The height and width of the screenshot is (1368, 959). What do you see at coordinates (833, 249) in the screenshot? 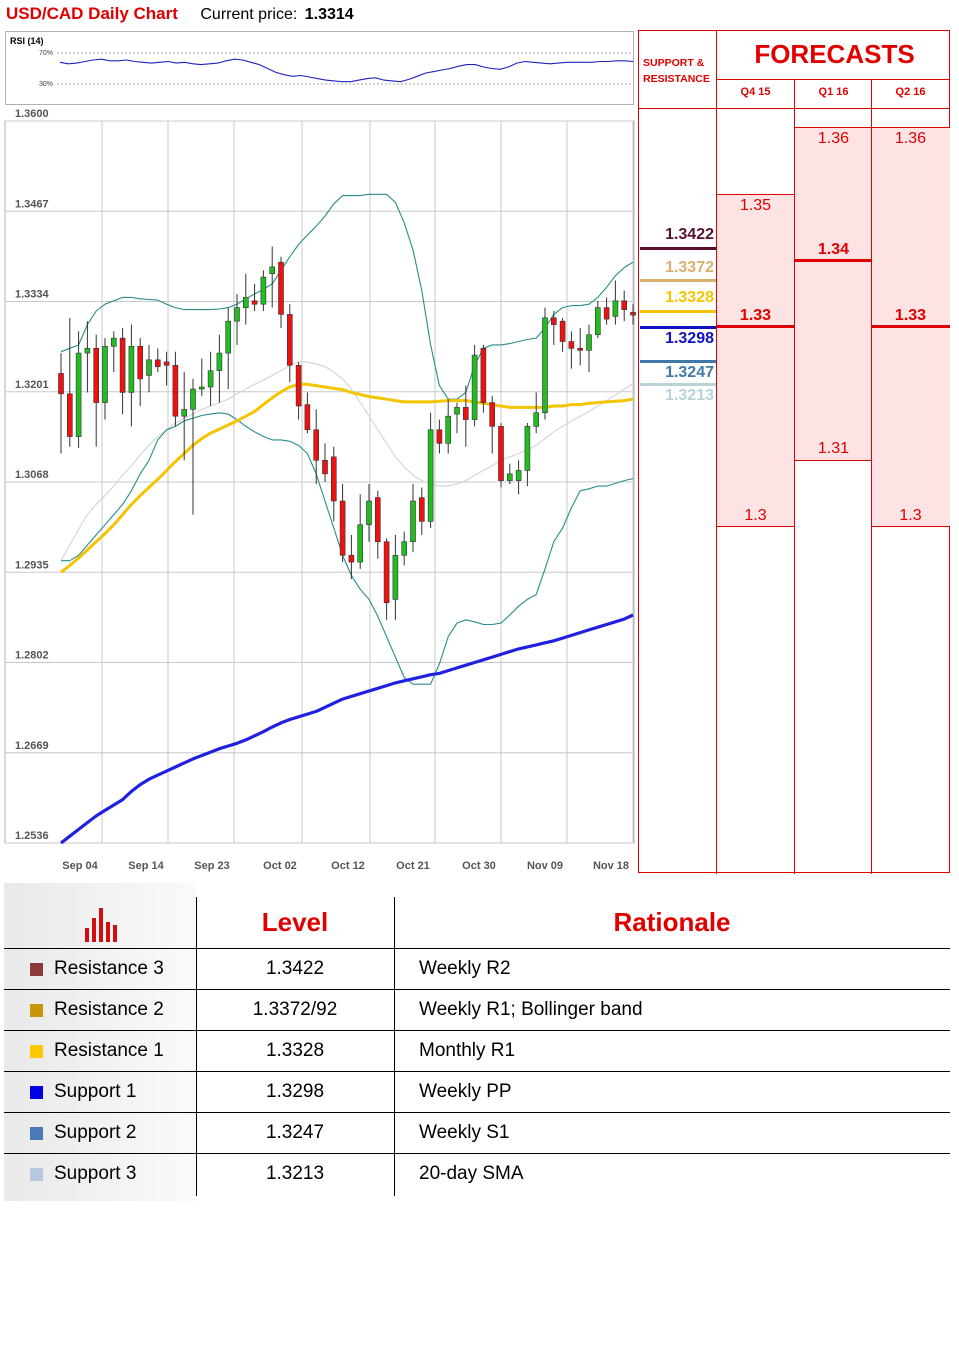
I see `forecast-q1-16-mid: 1.34` at bounding box center [833, 249].